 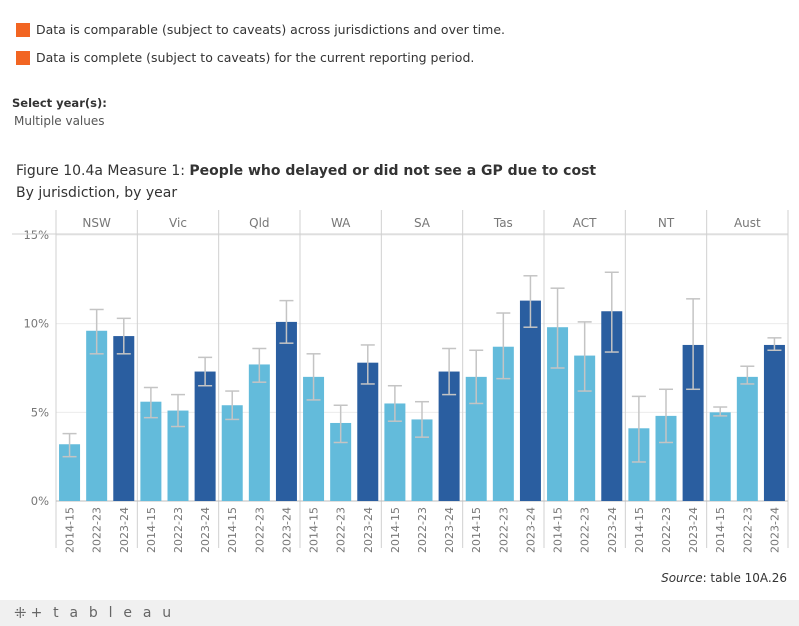 I want to click on tableau-logo-icon: ⁜, so click(x=20, y=613).